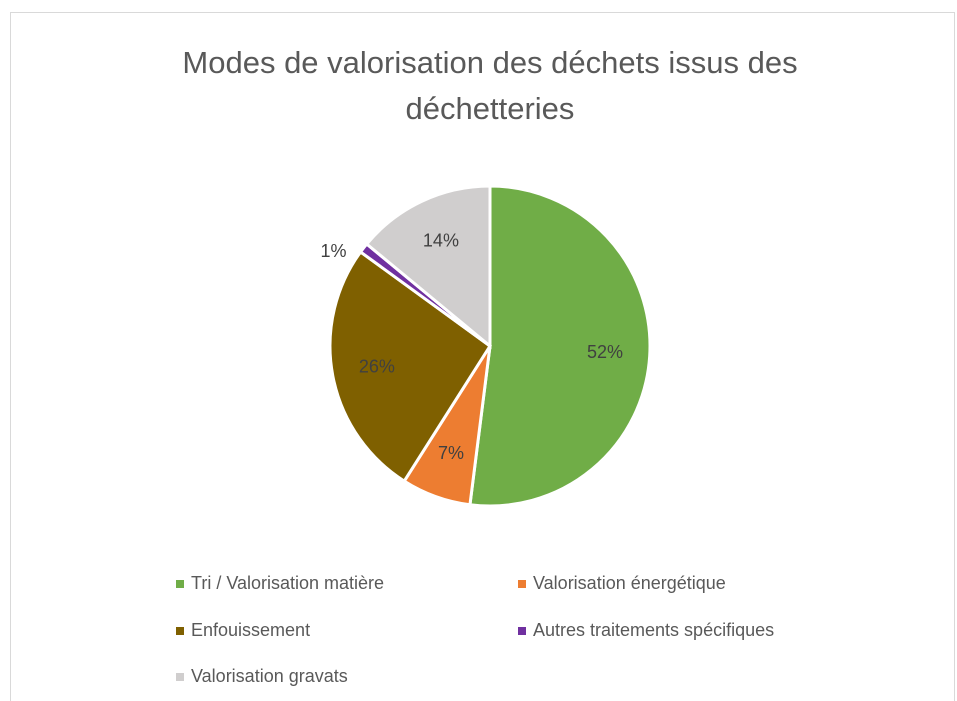  Describe the element at coordinates (451, 453) in the screenshot. I see `data-label: 7%` at that location.